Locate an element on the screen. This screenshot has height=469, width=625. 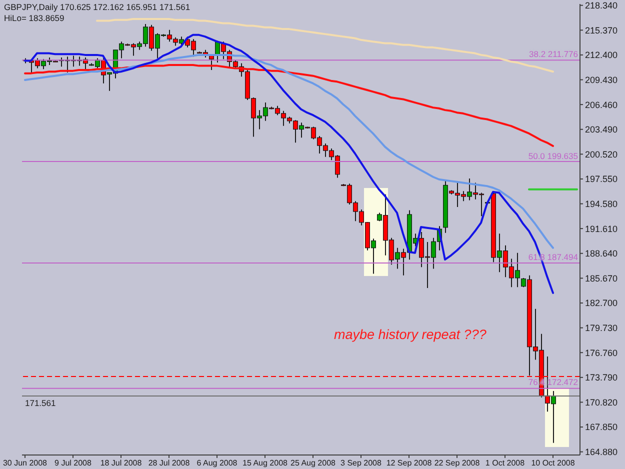
y-tick-label: 212.400 is located at coordinates (601, 55).